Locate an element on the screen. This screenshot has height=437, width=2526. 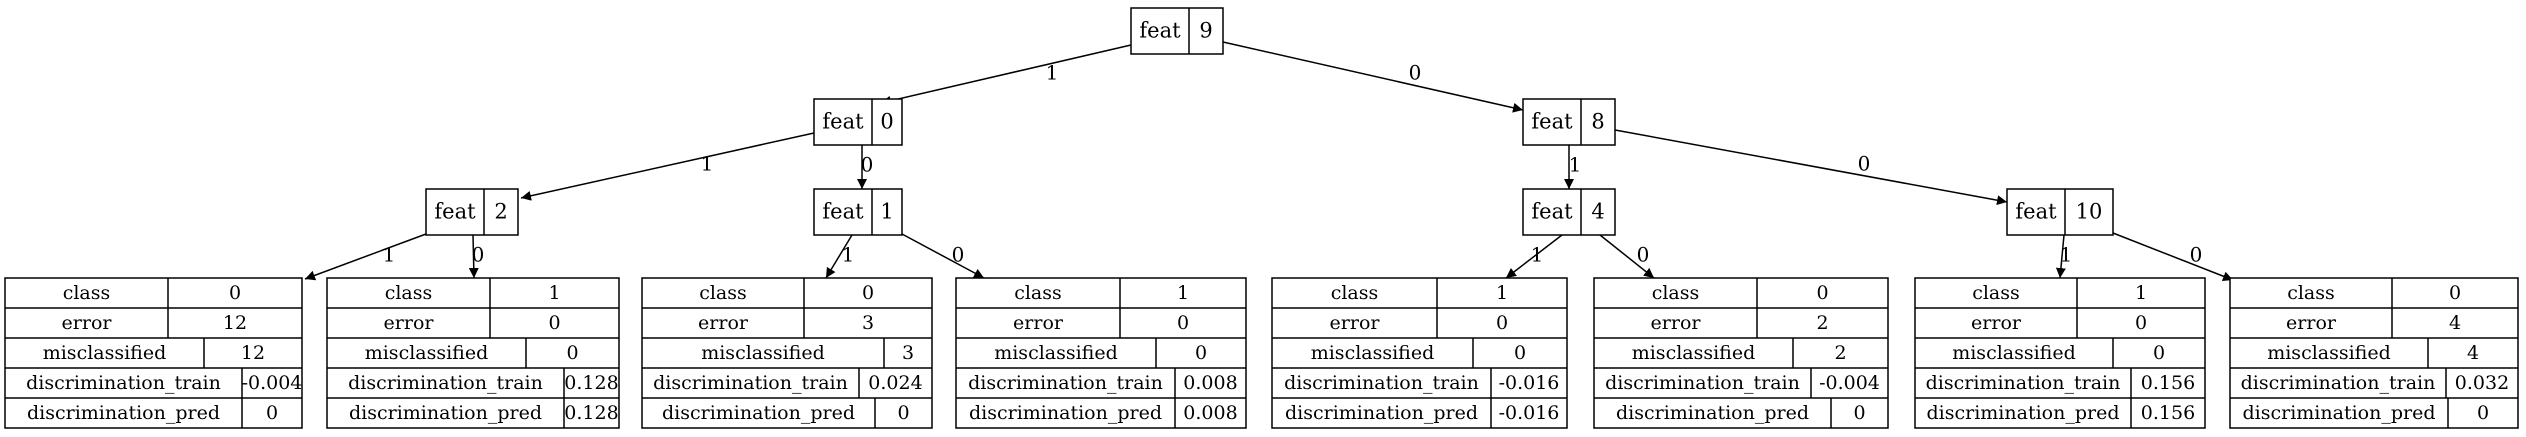
leaf-value-error: 2 is located at coordinates (1822, 323).